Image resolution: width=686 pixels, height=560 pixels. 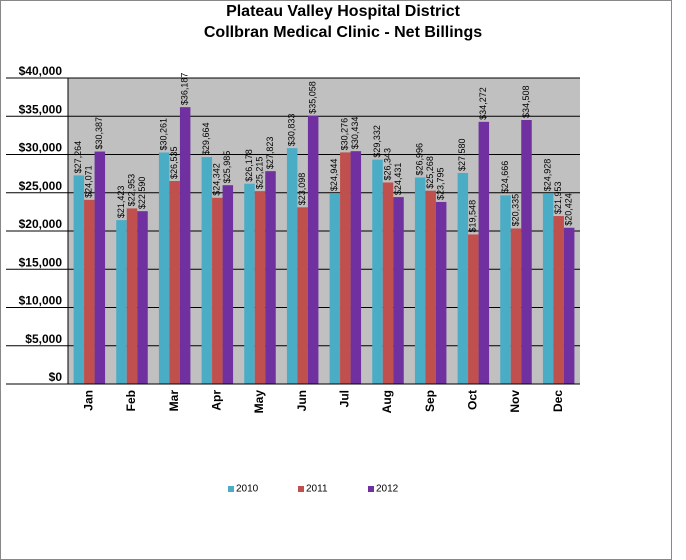 I want to click on x-tick-label: Dec, so click(x=558, y=401).